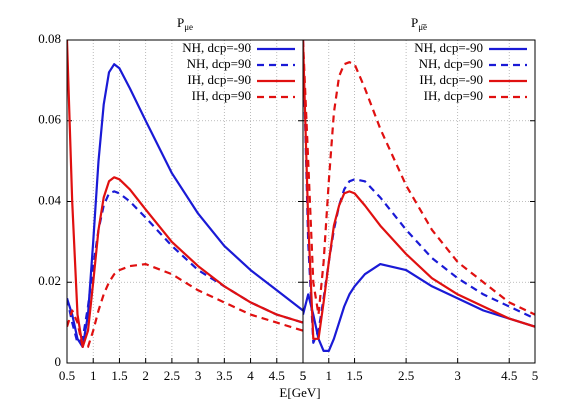 The width and height of the screenshot is (581, 407). I want to click on x-axis-label: E[GeV], so click(299, 392).